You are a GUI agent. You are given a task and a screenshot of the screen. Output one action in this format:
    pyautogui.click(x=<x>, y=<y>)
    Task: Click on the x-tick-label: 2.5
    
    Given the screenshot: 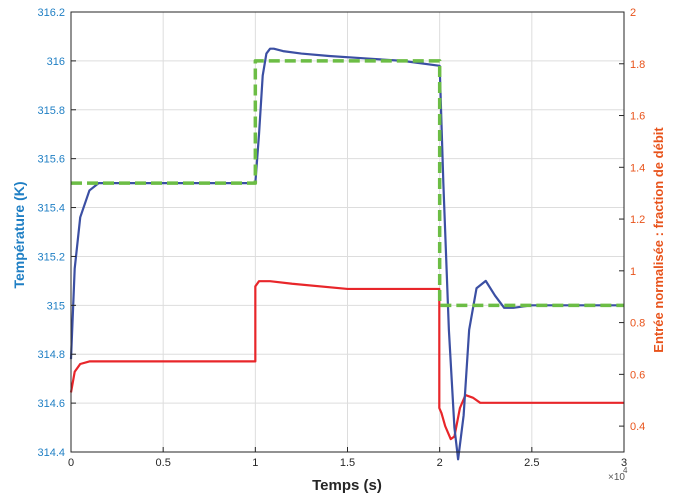 What is the action you would take?
    pyautogui.click(x=531, y=463)
    